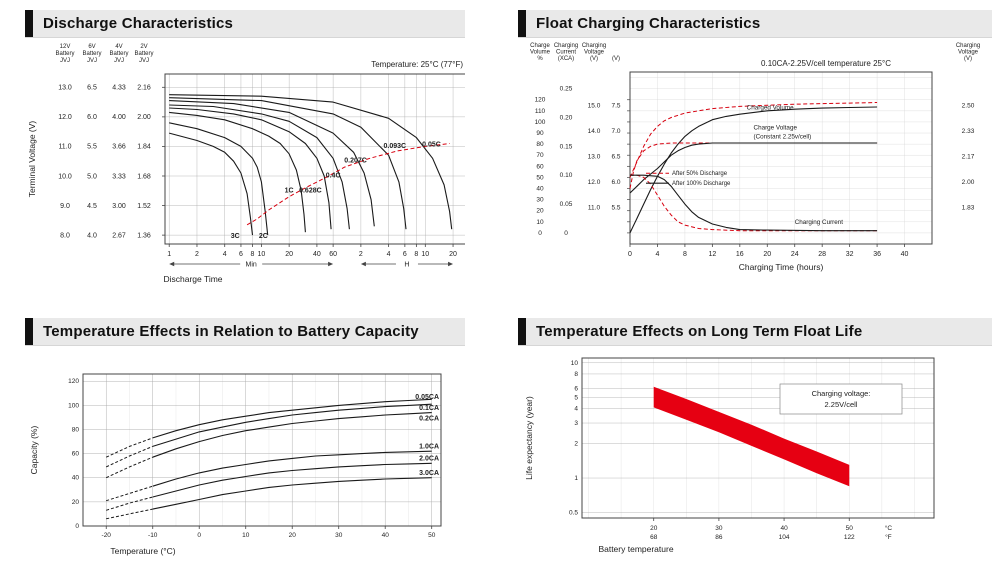 The image size is (1000, 580). Describe the element at coordinates (119, 147) in the screenshot. I see `svg-text: 3.66` at that location.